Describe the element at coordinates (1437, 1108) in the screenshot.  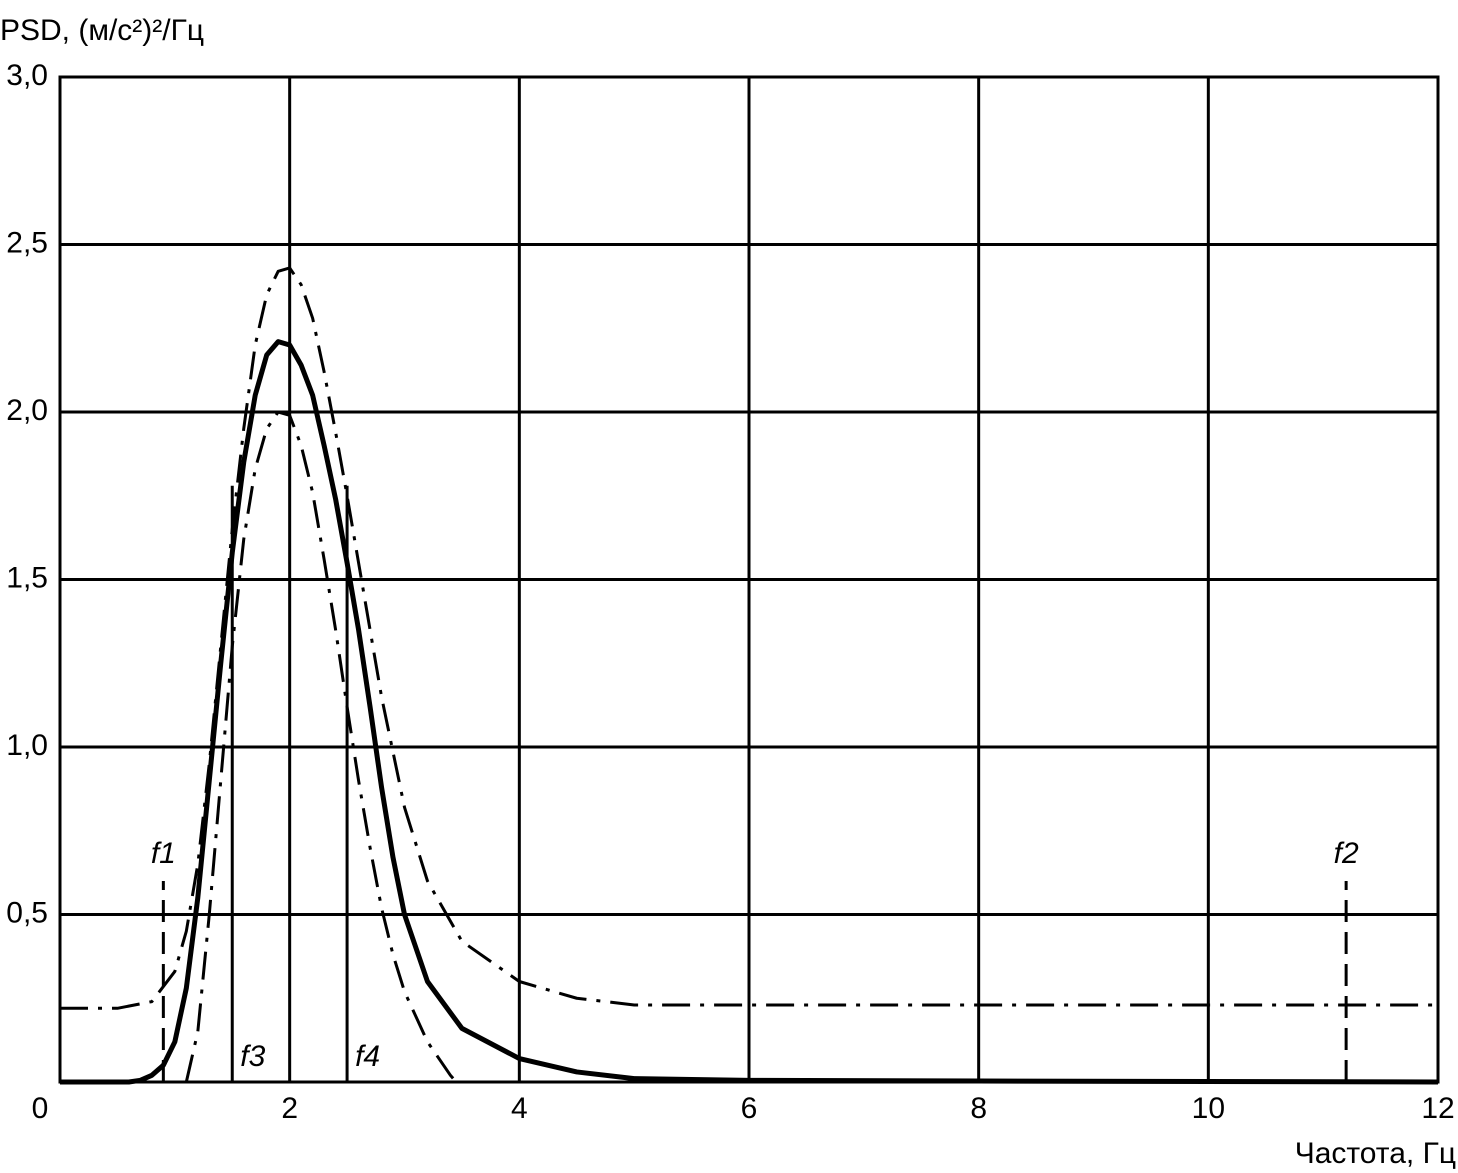
I see `x-tick-label: 12` at that location.